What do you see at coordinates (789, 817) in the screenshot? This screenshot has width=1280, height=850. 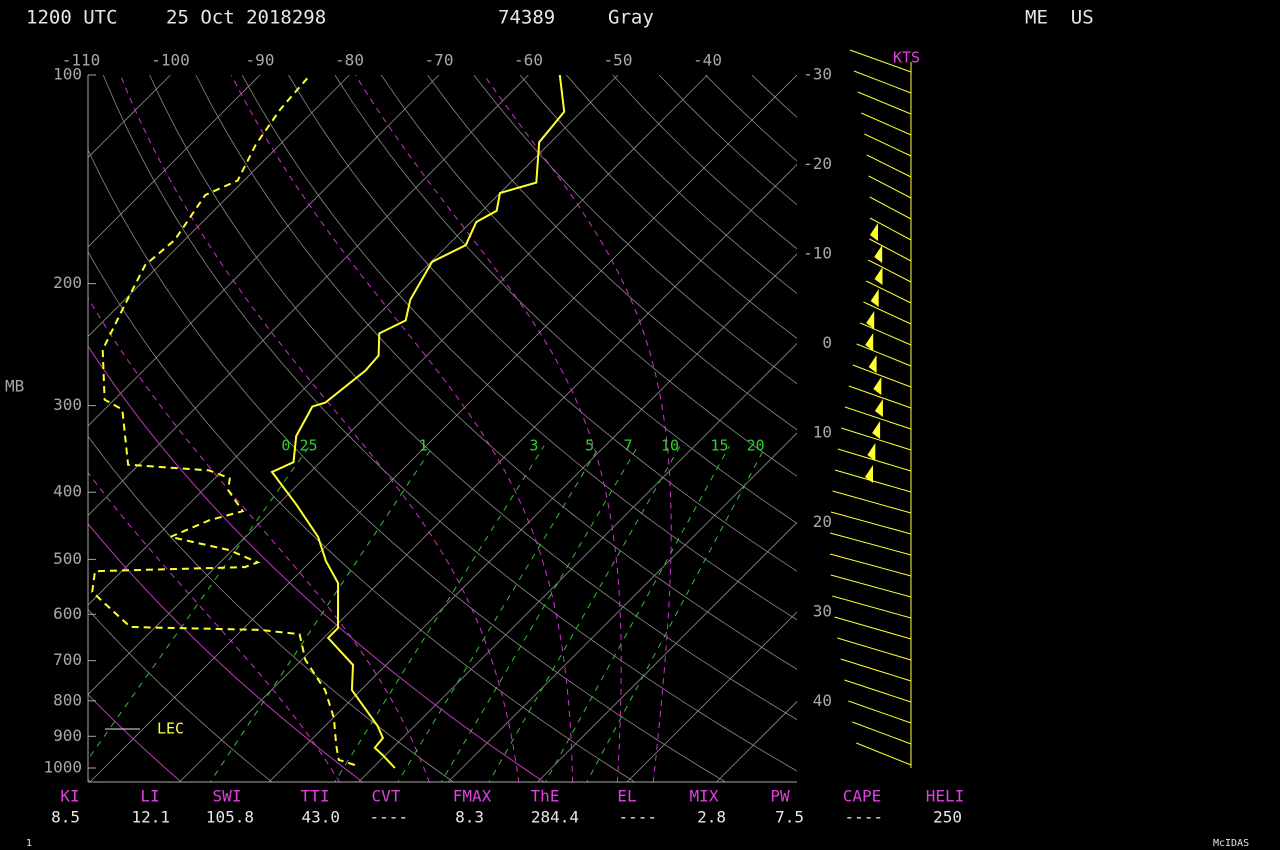 I see `index-value: 7.5` at bounding box center [789, 817].